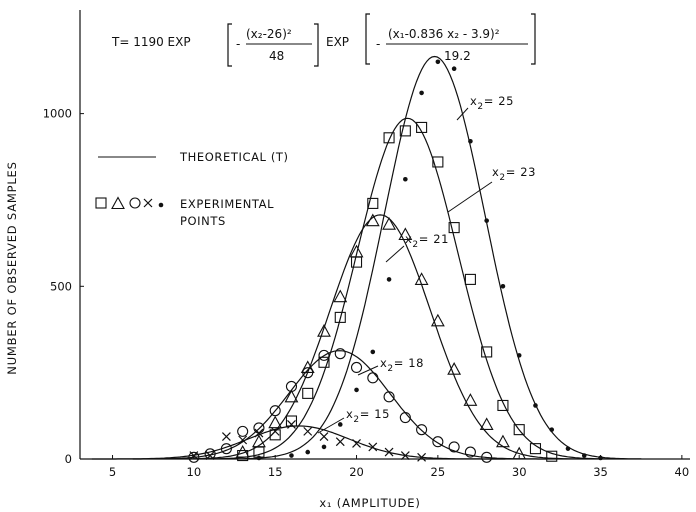 This screenshot has height=512, width=696. I want to click on curve-label-value: = 23, so click(521, 172).